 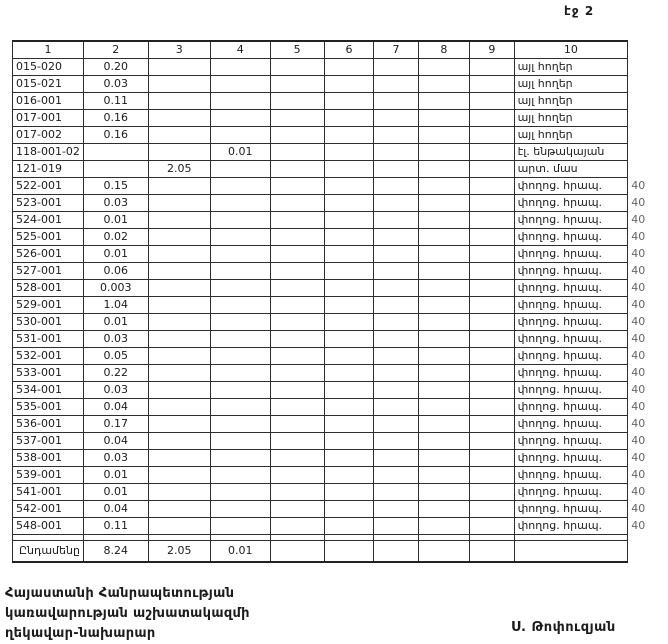 I want to click on value-col2-cell: 0.06, so click(x=115, y=271).